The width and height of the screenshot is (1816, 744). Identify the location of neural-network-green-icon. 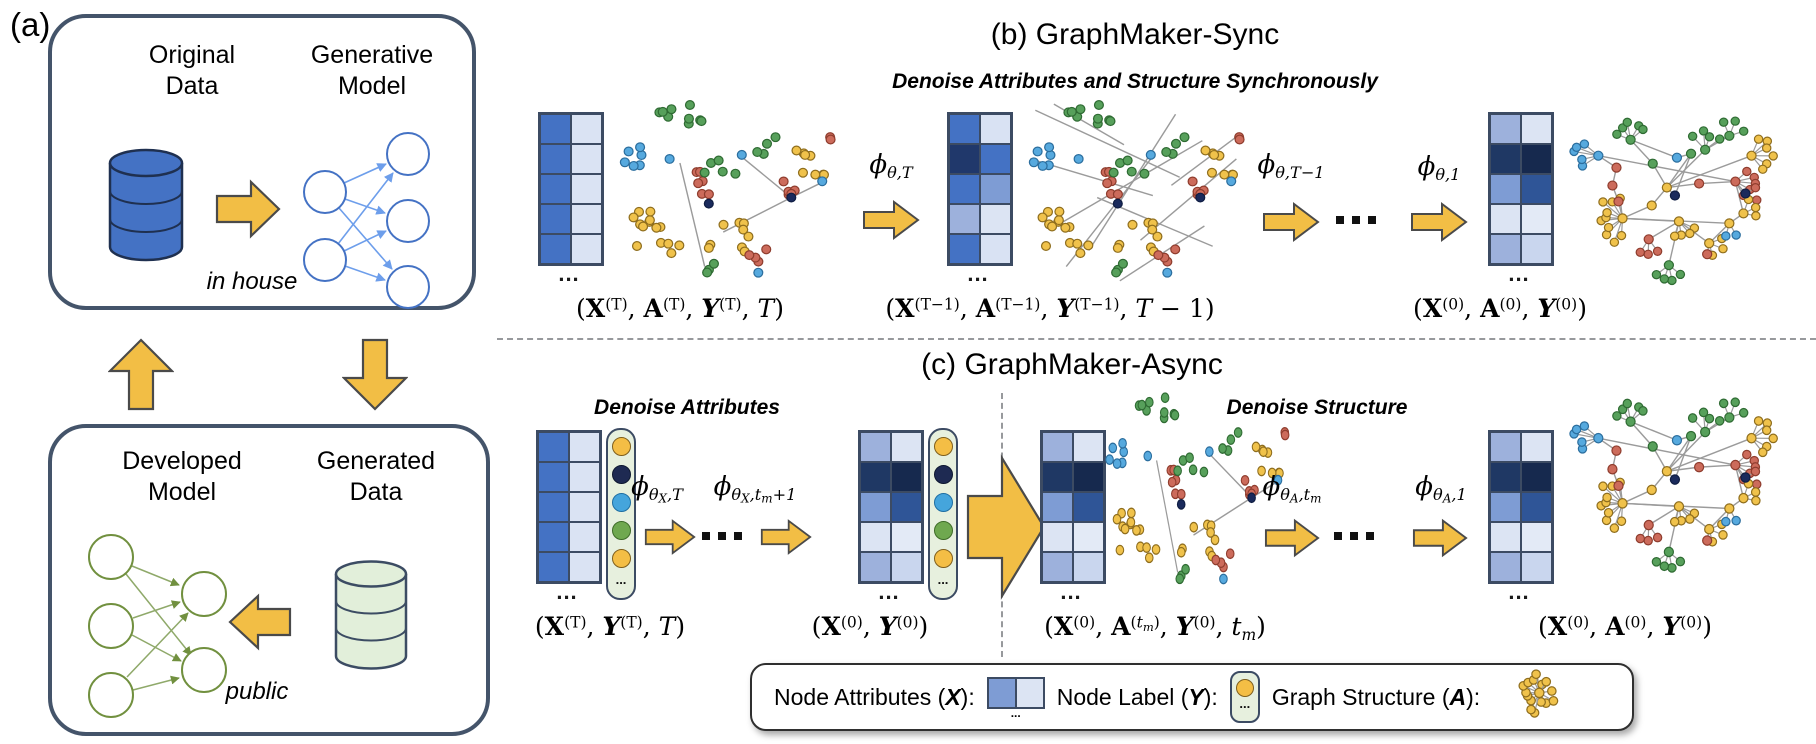
(168, 625).